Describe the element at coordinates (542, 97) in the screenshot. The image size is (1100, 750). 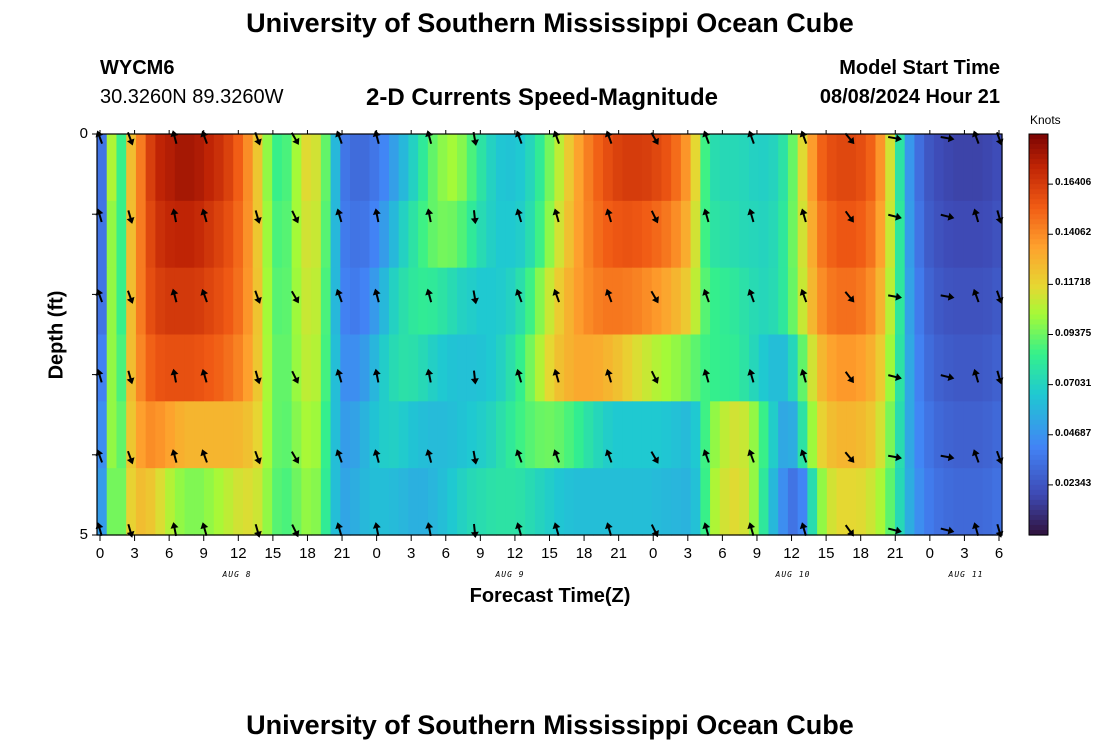
I see `chart-title: 2-D Currents Speed-Magnitude` at that location.